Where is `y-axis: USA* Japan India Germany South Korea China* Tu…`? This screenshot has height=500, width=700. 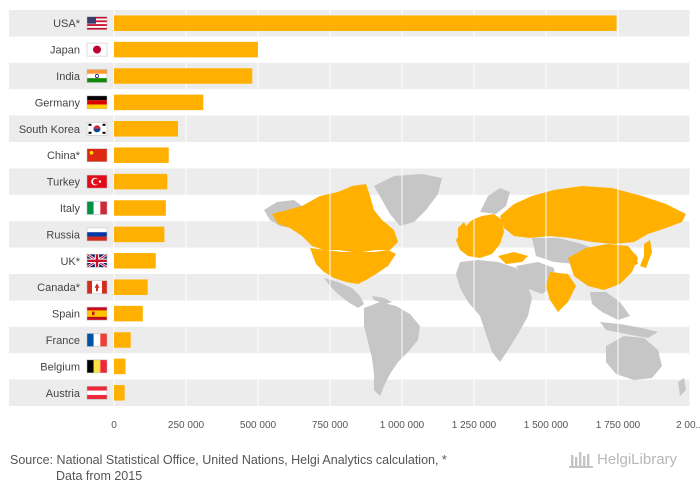 y-axis: USA* Japan India Germany South Korea China* Tu… is located at coordinates (50, 209).